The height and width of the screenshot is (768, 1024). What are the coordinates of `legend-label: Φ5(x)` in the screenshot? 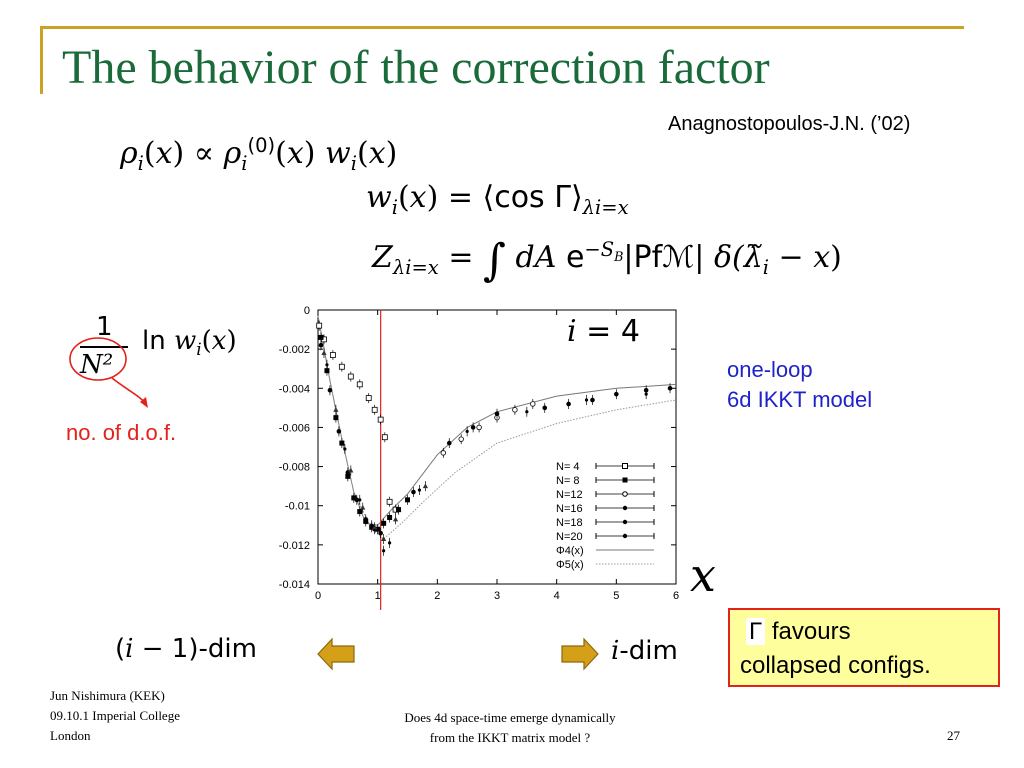 It's located at (570, 565).